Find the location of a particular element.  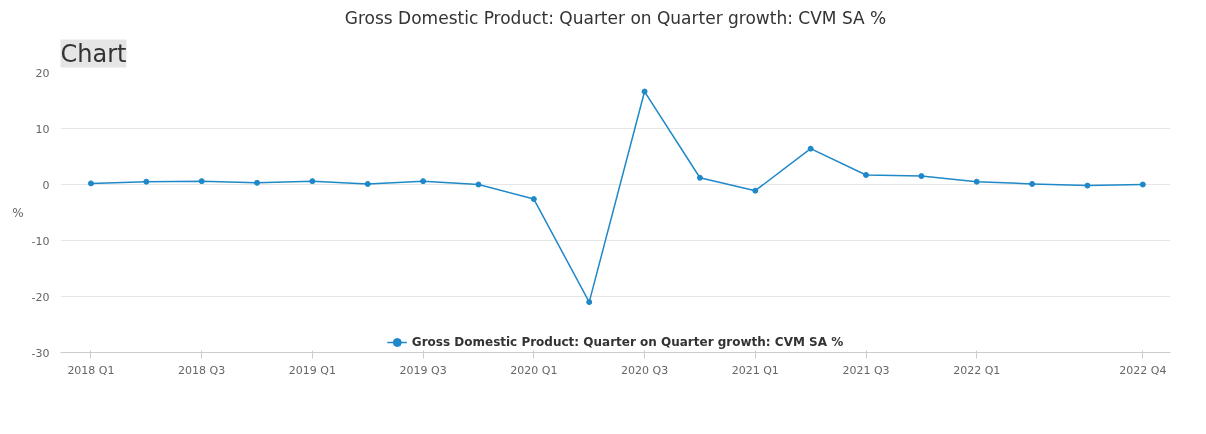

y-axis-title: % is located at coordinates (18, 212).